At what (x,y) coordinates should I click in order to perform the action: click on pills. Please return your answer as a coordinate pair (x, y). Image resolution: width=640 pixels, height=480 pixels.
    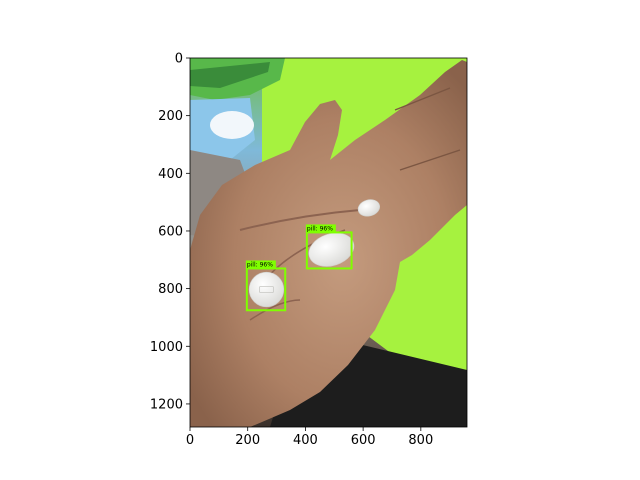
    Looking at the image, I should click on (314, 253).